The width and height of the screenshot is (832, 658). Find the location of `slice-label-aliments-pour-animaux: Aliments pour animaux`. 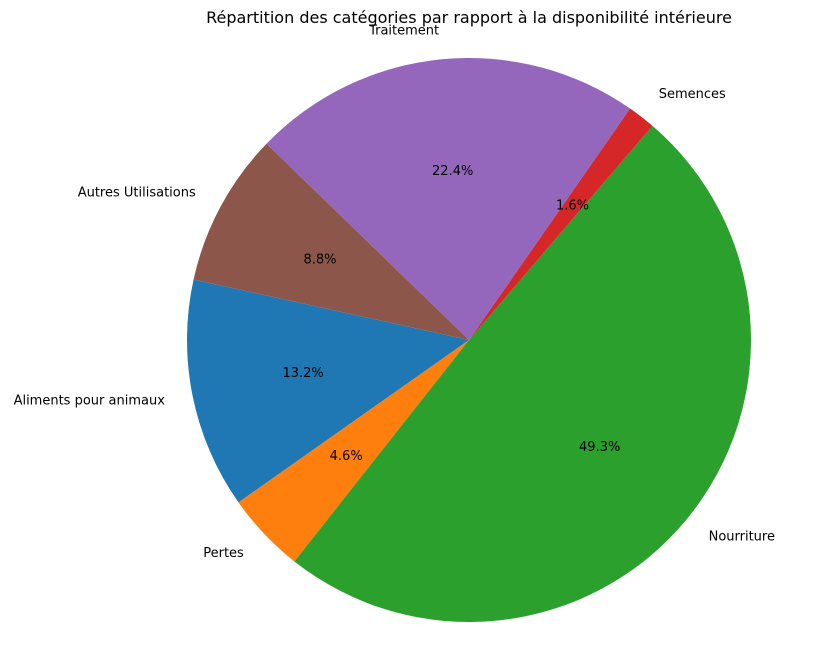

slice-label-aliments-pour-animaux: Aliments pour animaux is located at coordinates (90, 401).